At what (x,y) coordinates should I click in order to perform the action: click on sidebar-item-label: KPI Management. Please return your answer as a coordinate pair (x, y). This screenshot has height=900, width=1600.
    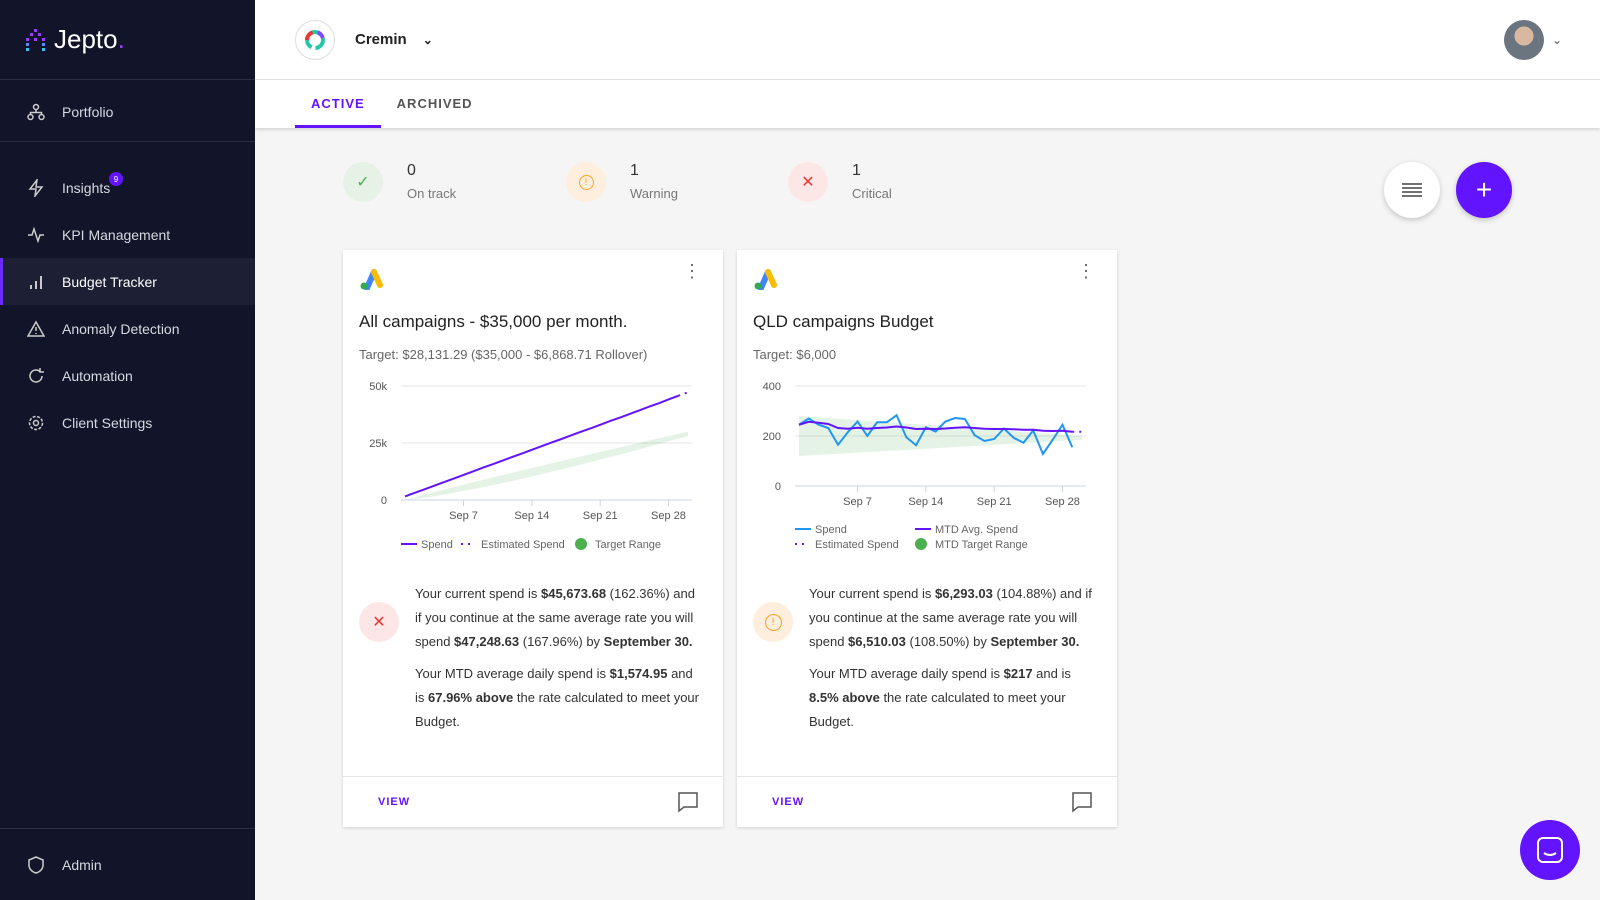
    Looking at the image, I should click on (116, 234).